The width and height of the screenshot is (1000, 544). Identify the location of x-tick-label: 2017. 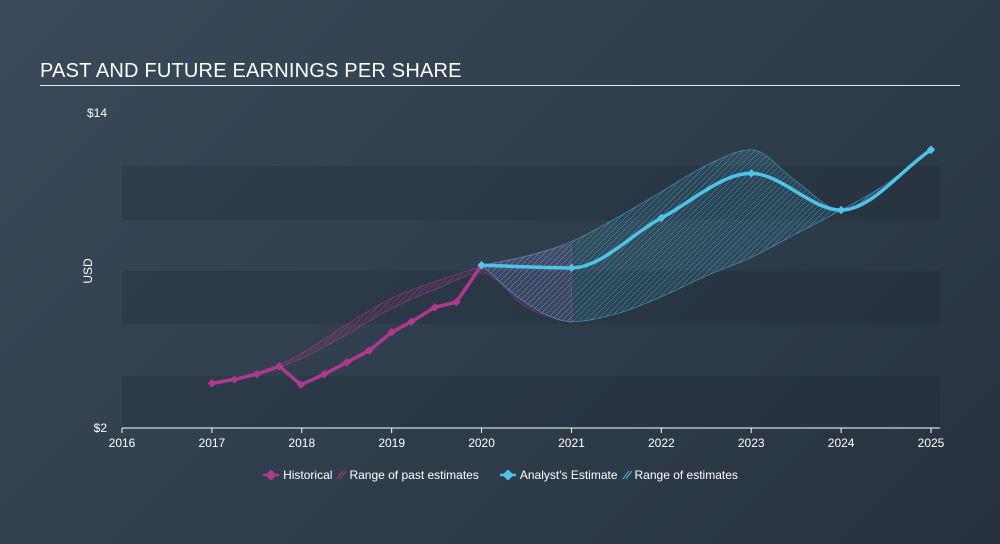
(212, 443).